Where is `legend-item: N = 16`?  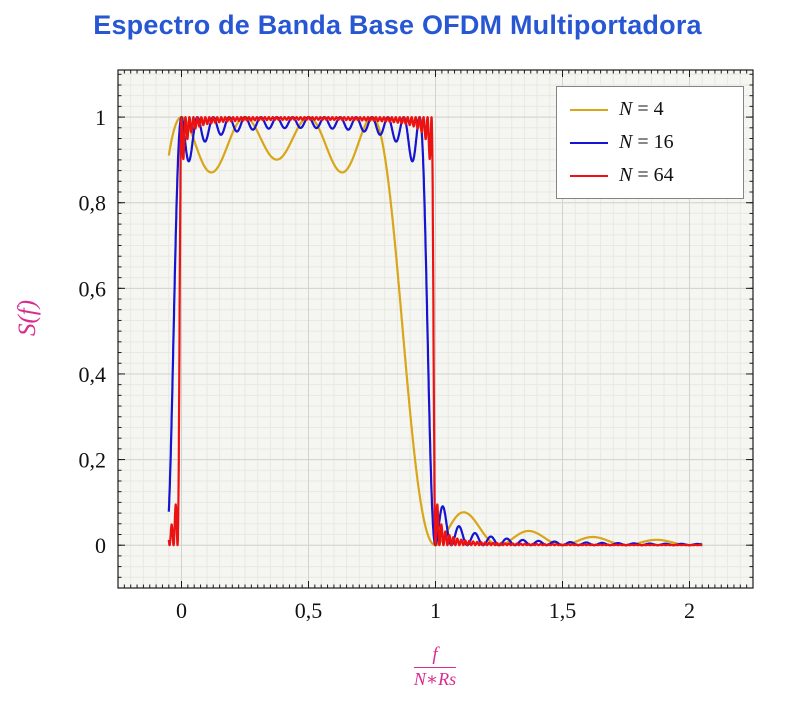
legend-item: N = 16 is located at coordinates (650, 142).